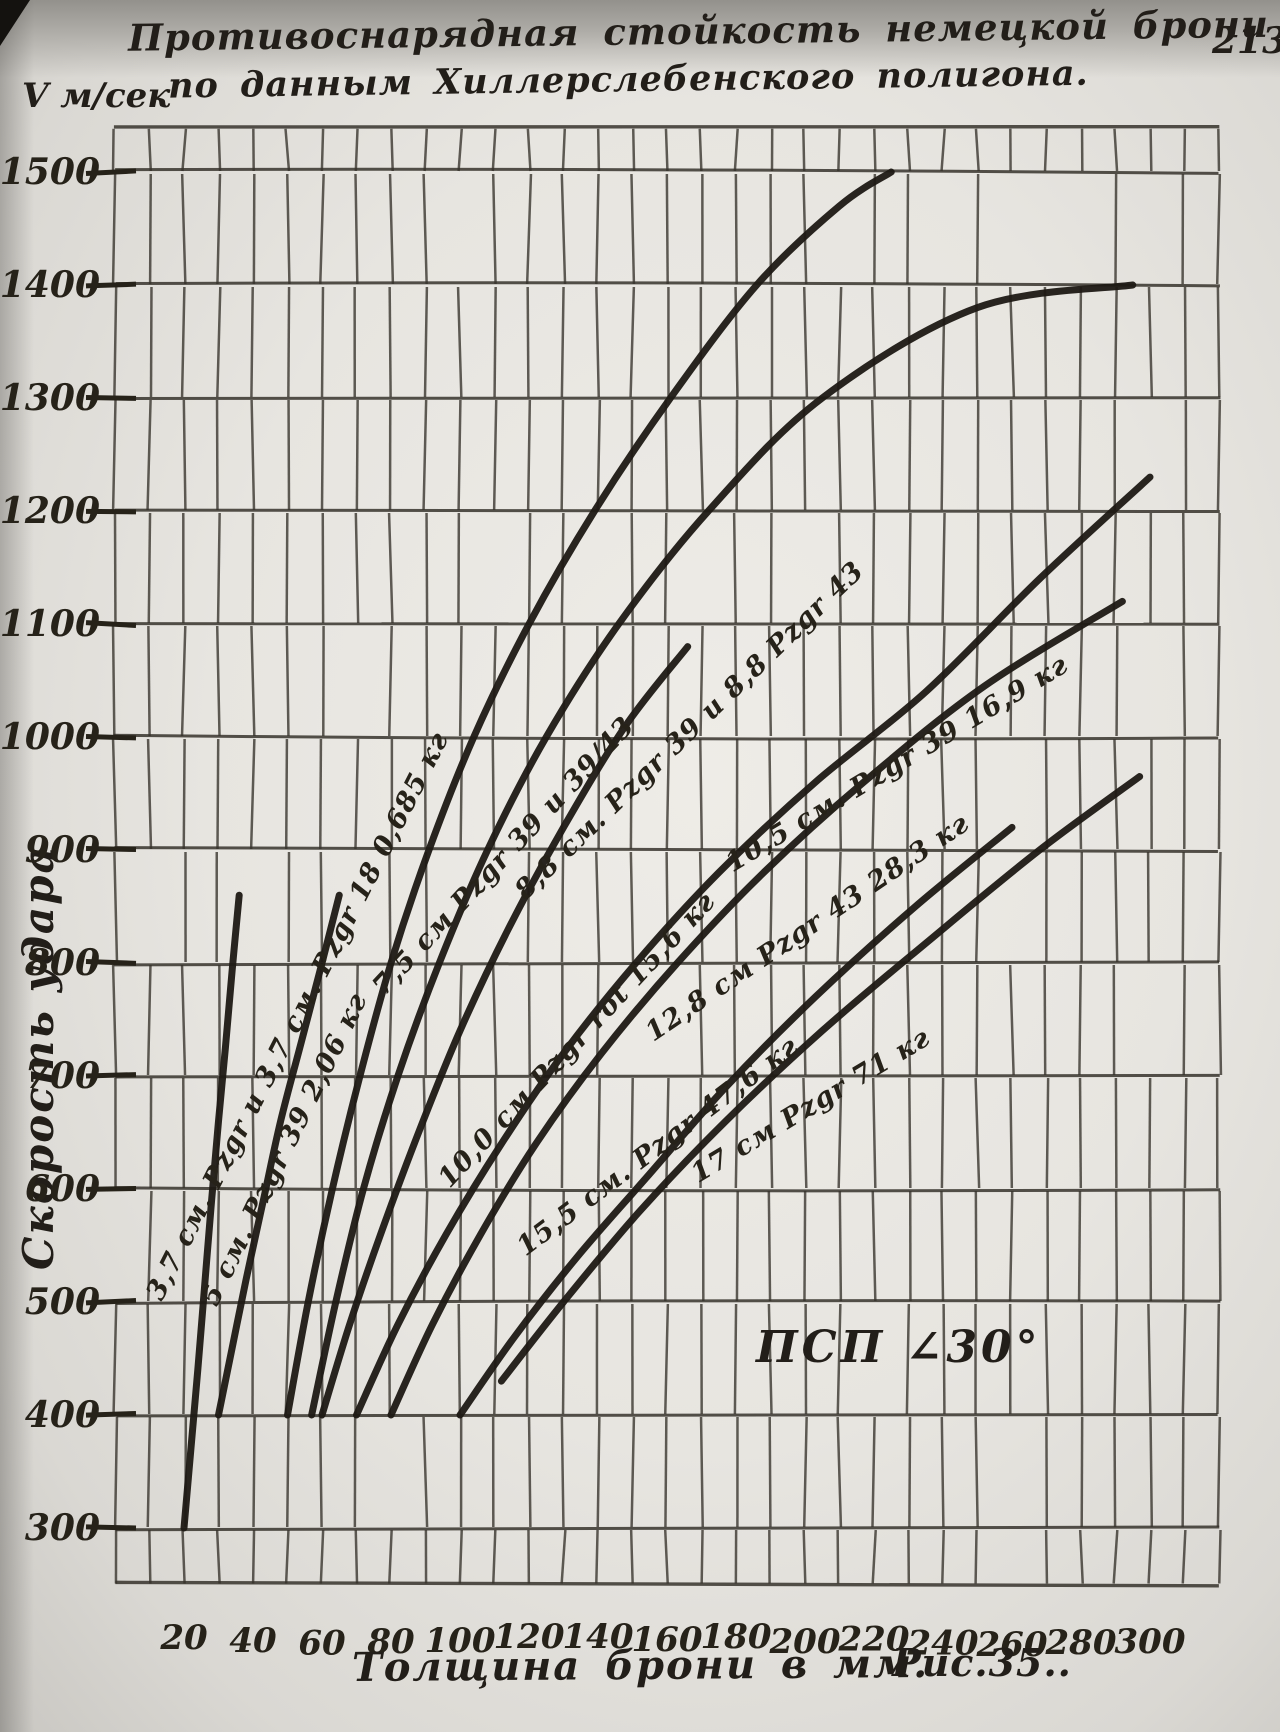 This screenshot has height=1732, width=1280. What do you see at coordinates (50, 511) in the screenshot?
I see `y-tick-label: 1200` at bounding box center [50, 511].